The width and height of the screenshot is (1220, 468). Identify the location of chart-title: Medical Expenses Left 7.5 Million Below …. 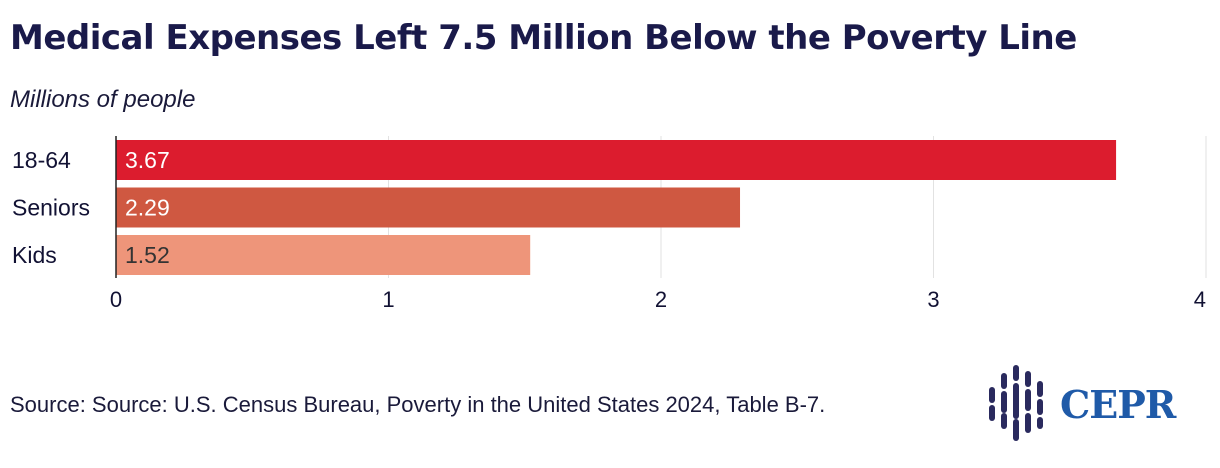
(543, 38).